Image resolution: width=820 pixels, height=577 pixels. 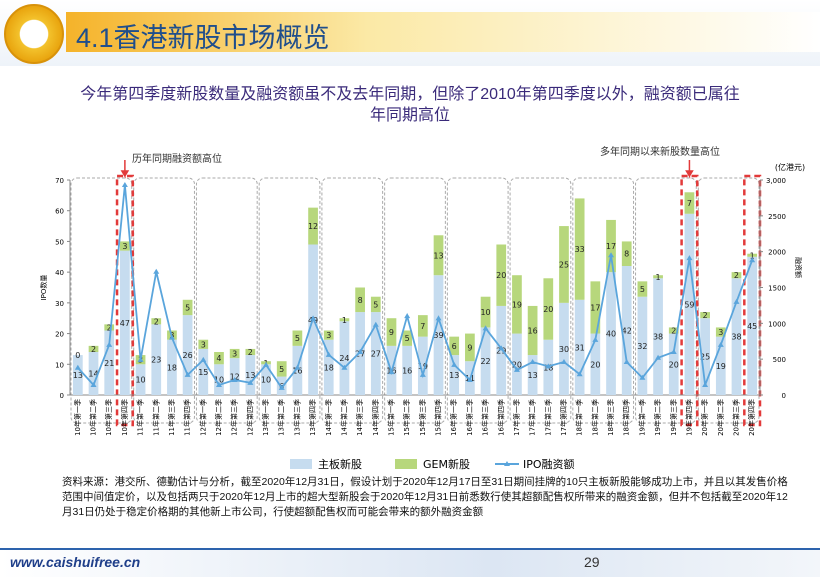 What do you see at coordinates (751, 417) in the screenshot?
I see `x-tick-label: 20年第四季` at bounding box center [751, 417].